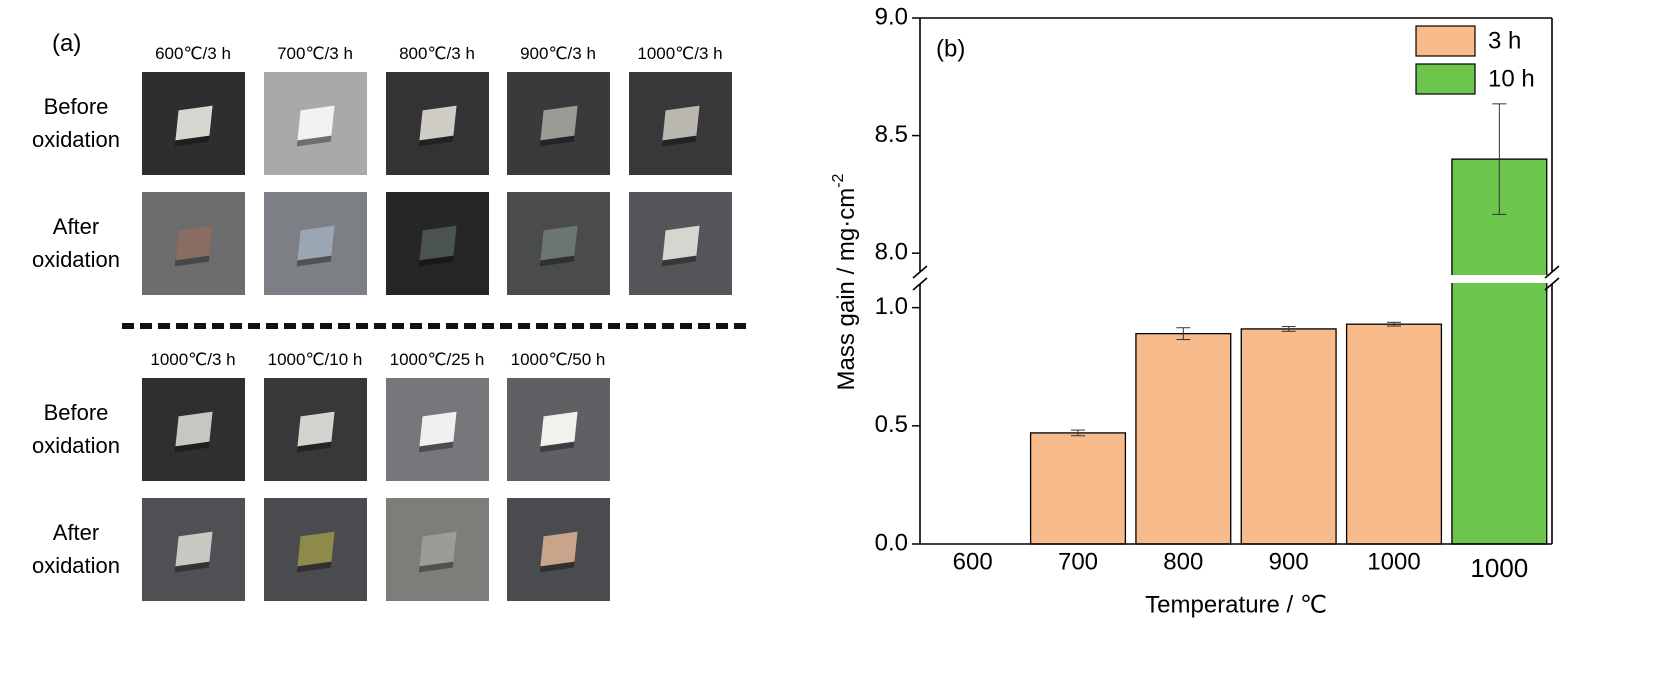 The height and width of the screenshot is (673, 1678). I want to click on x-tick-label: 800, so click(1183, 561).